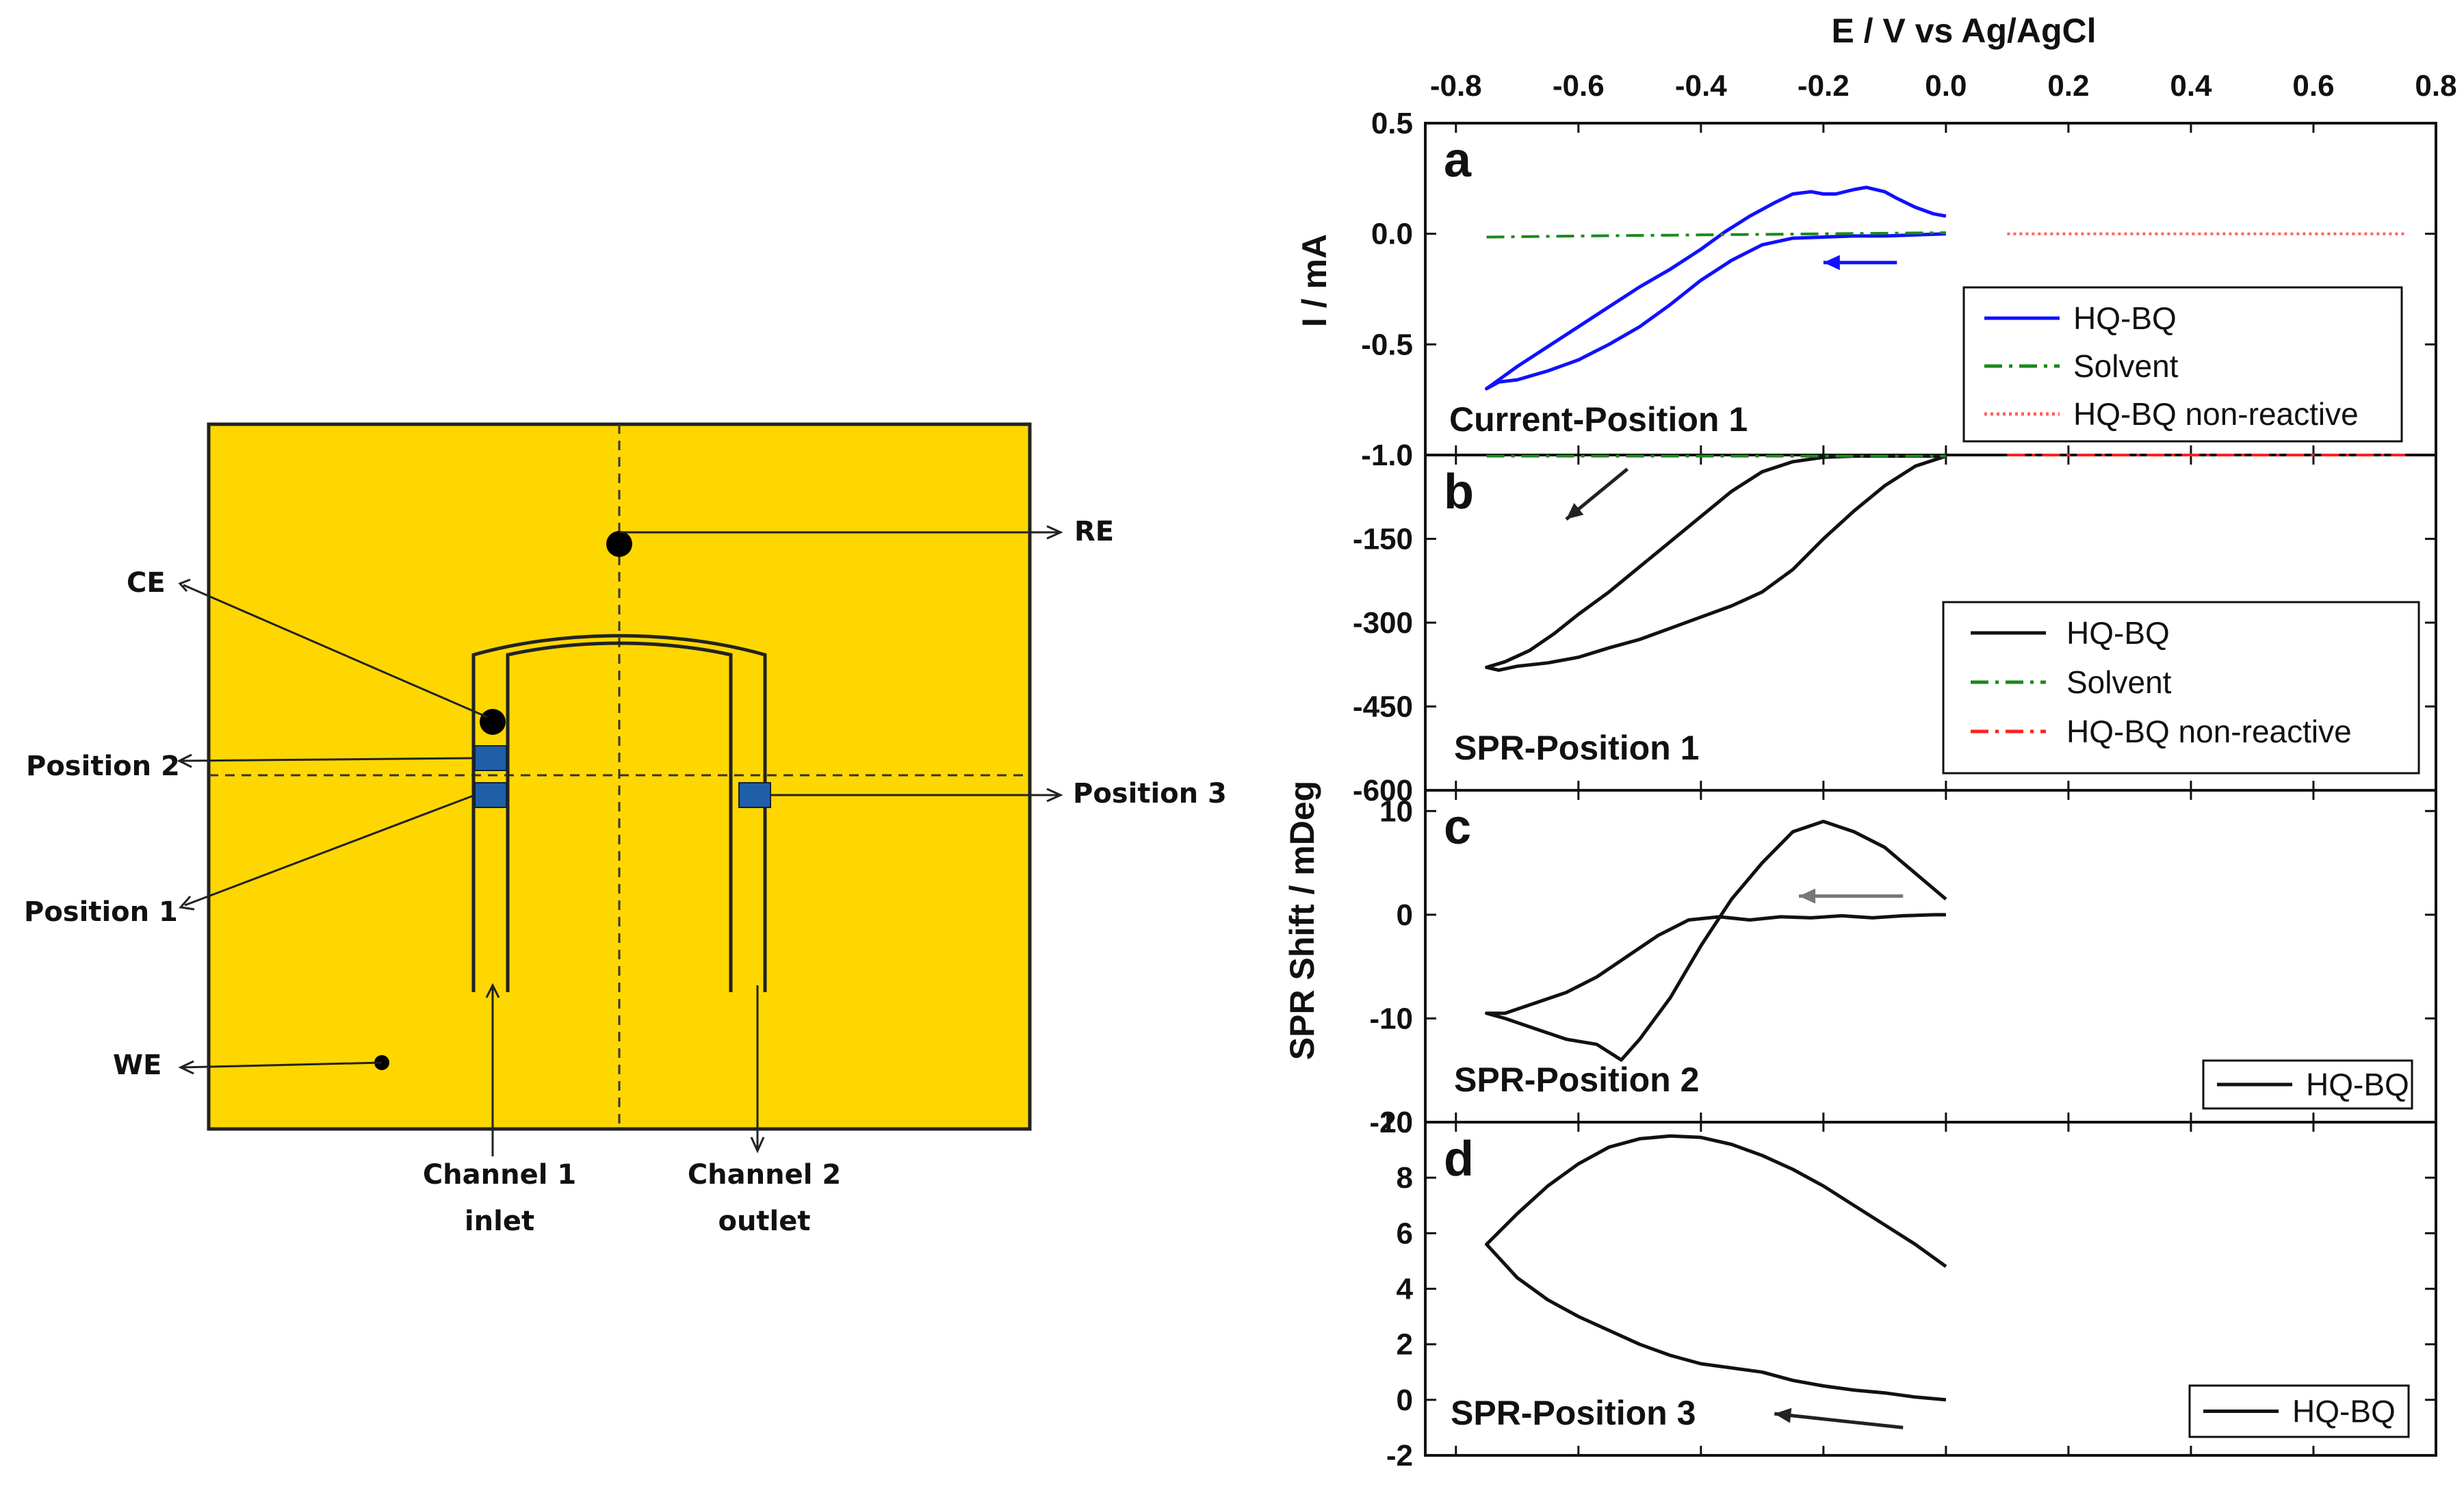  What do you see at coordinates (1387, 456) in the screenshot?
I see `y-tick-label: -1.0` at bounding box center [1387, 456].